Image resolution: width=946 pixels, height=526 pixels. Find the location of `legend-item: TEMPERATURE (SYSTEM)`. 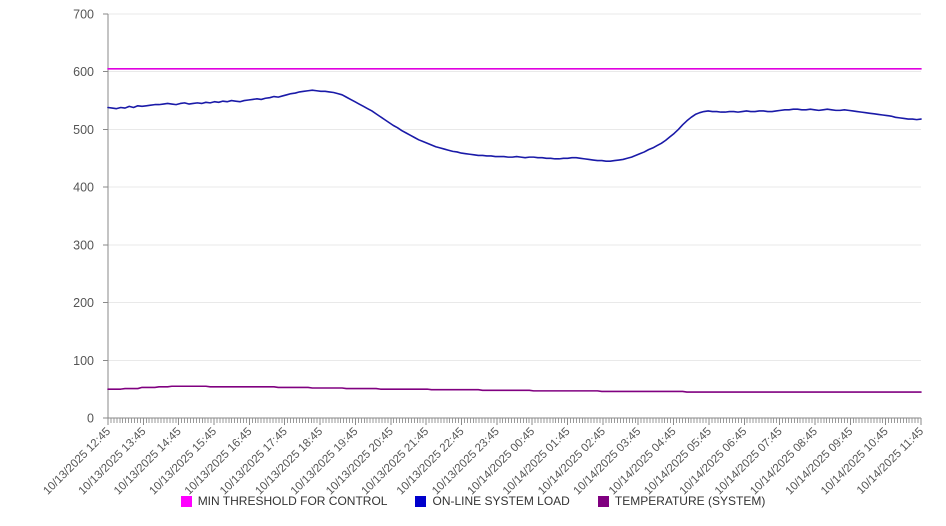

legend-item: TEMPERATURE (SYSTEM) is located at coordinates (681, 501).